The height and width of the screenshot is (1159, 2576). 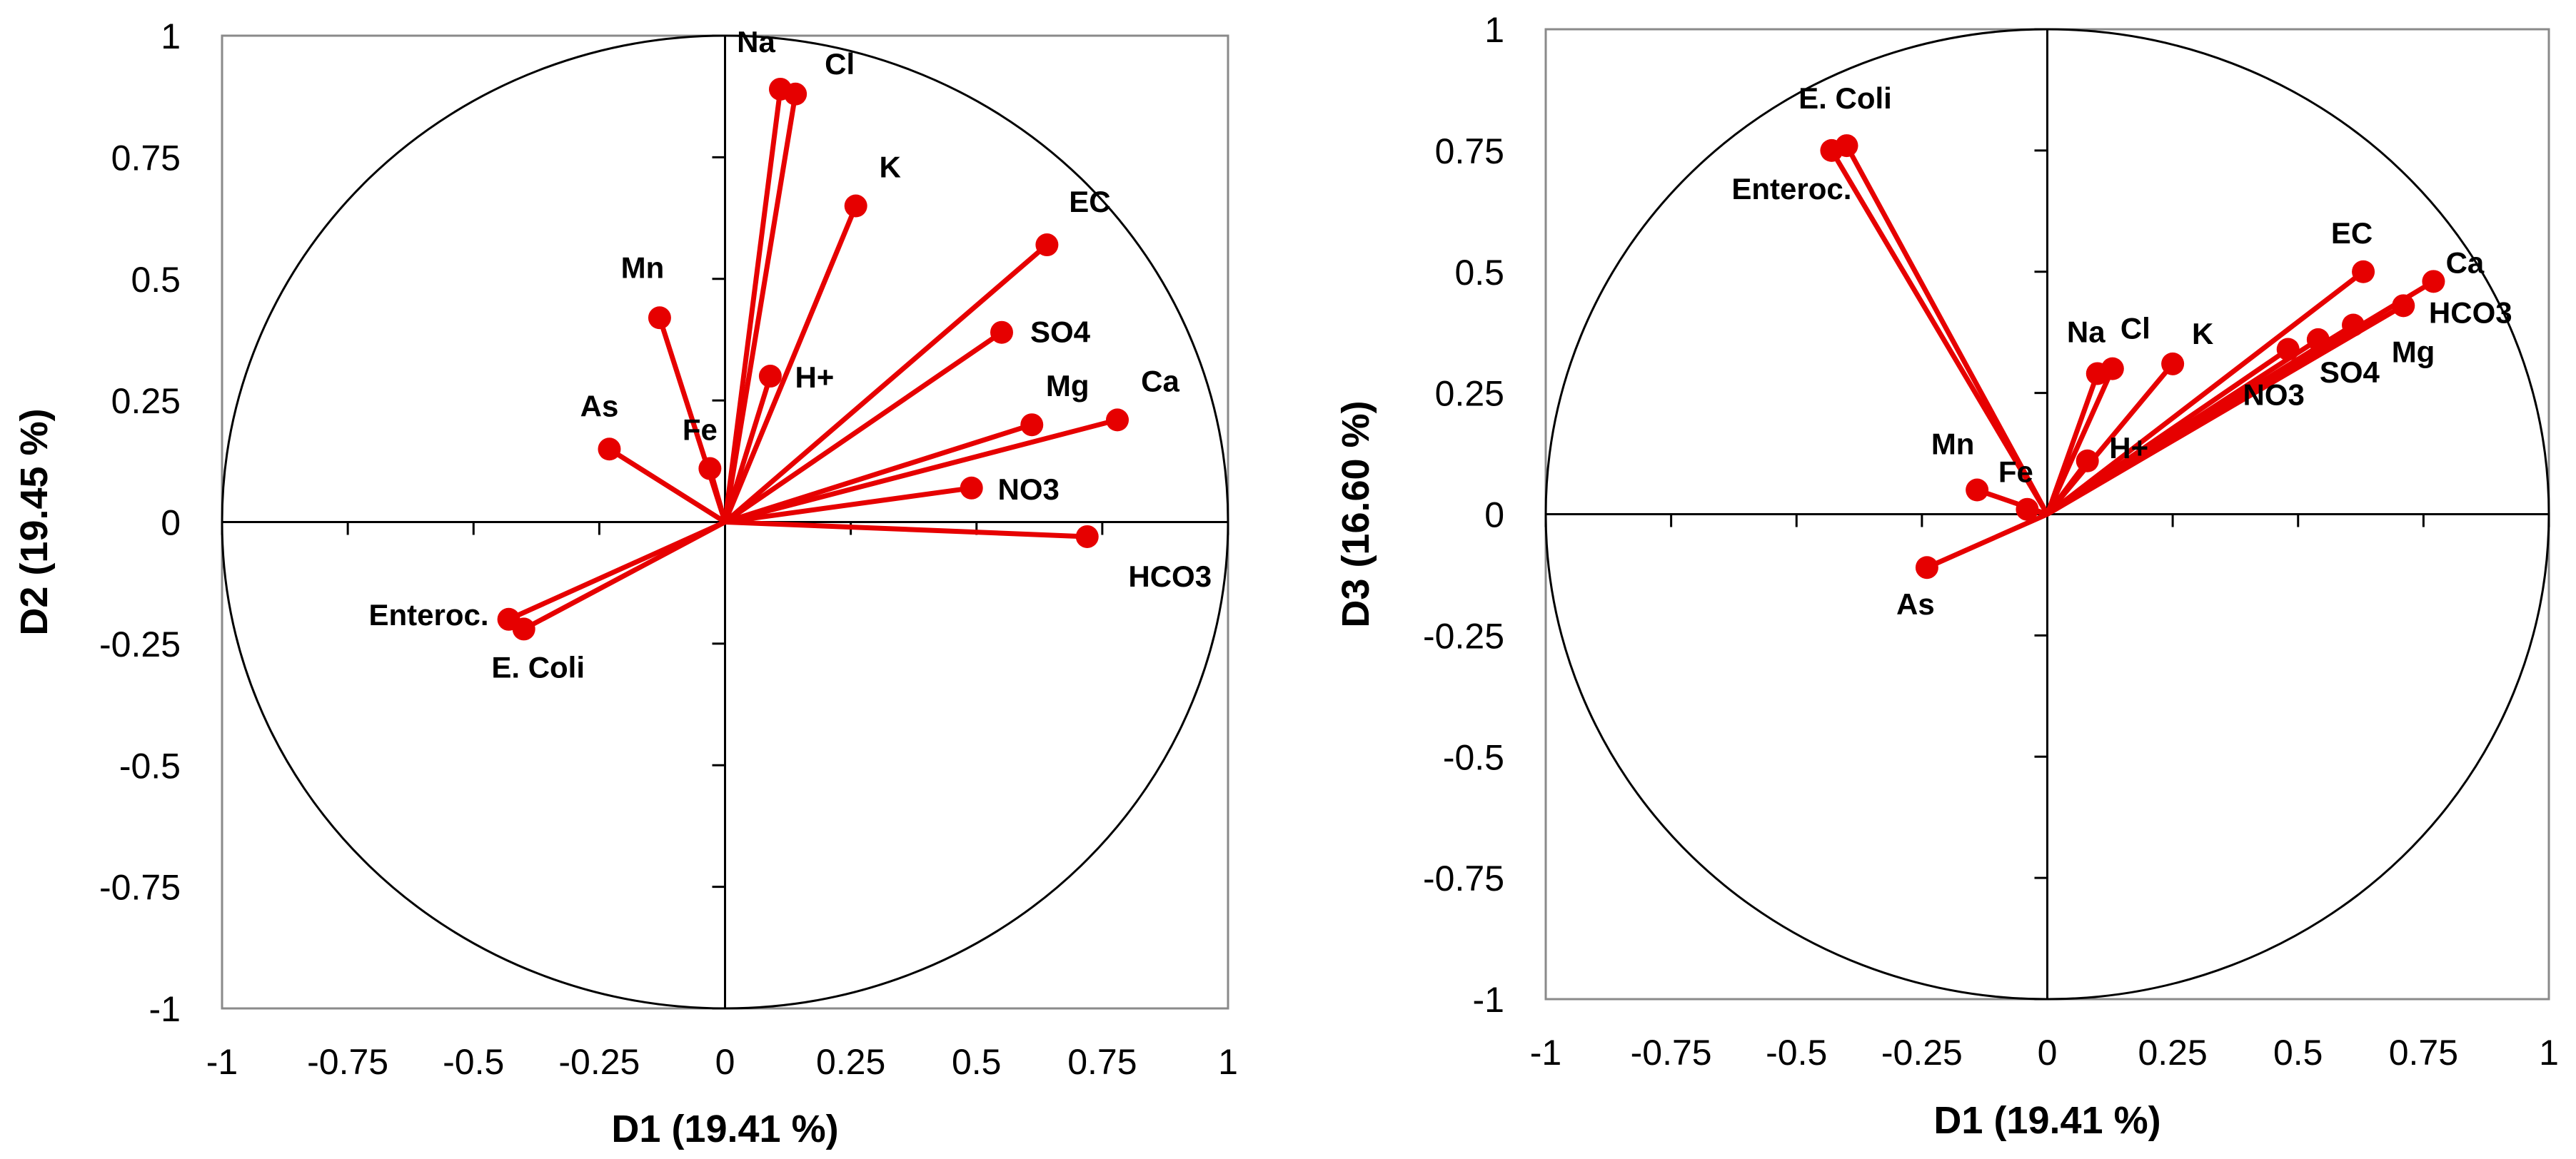 What do you see at coordinates (753, 305) in the screenshot?
I see `loading-vector-Na` at bounding box center [753, 305].